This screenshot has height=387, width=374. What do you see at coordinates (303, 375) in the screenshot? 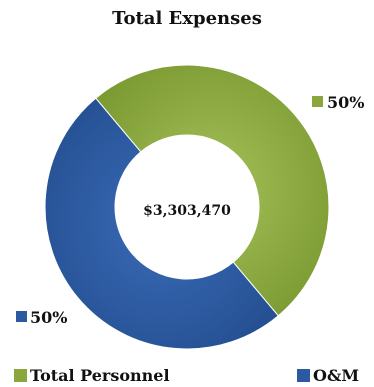
I see `legend-swatch-om` at bounding box center [303, 375].